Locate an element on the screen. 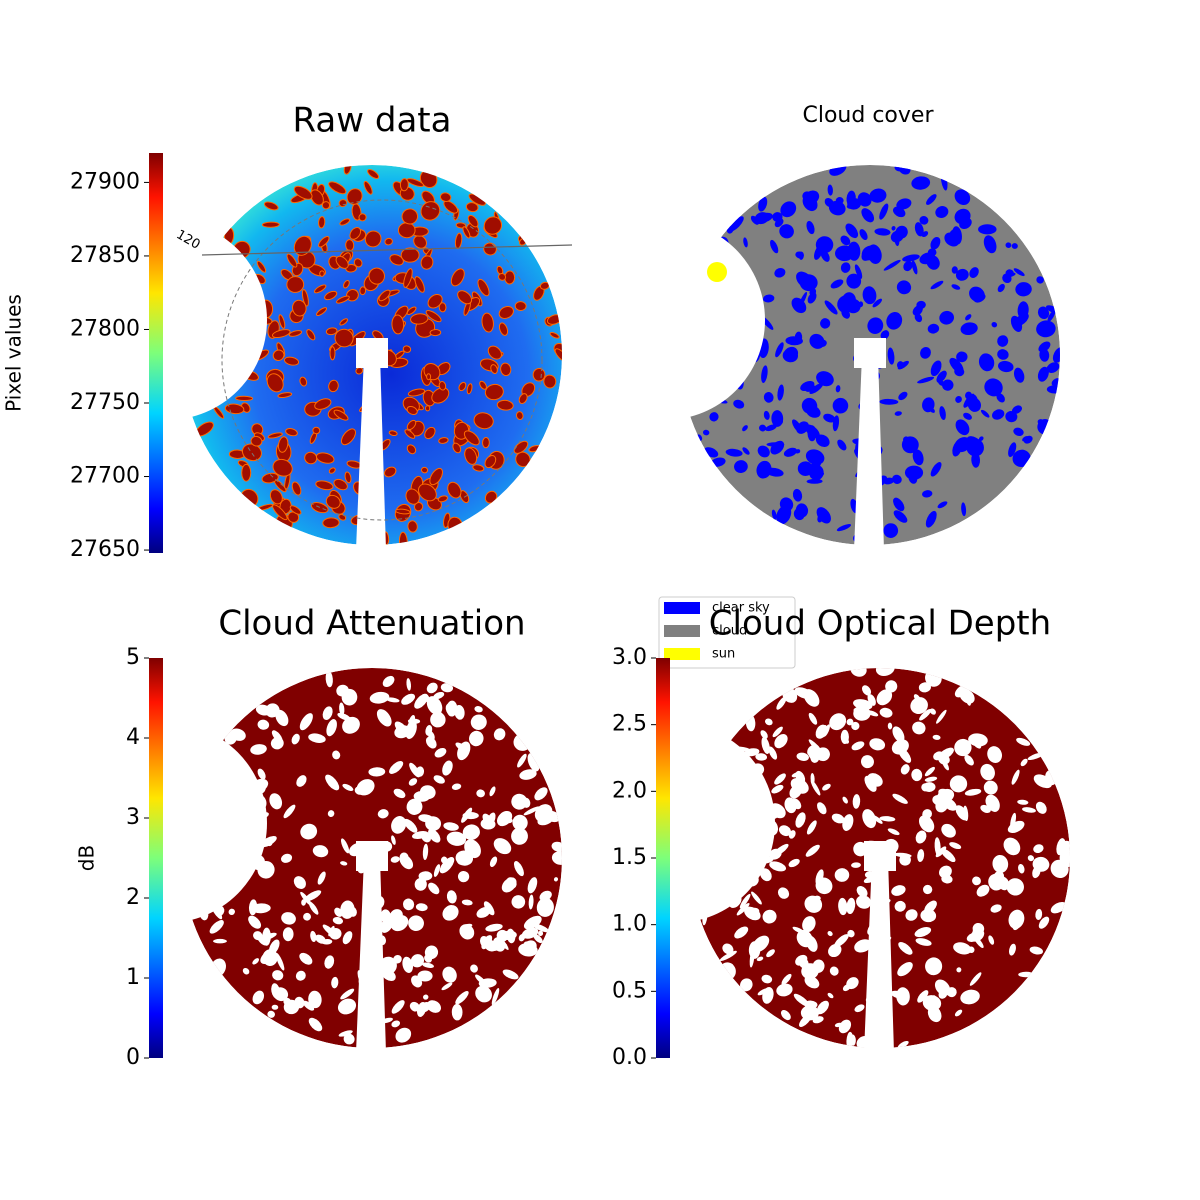 The width and height of the screenshot is (1200, 1200). legend-label: clear sky is located at coordinates (741, 608).